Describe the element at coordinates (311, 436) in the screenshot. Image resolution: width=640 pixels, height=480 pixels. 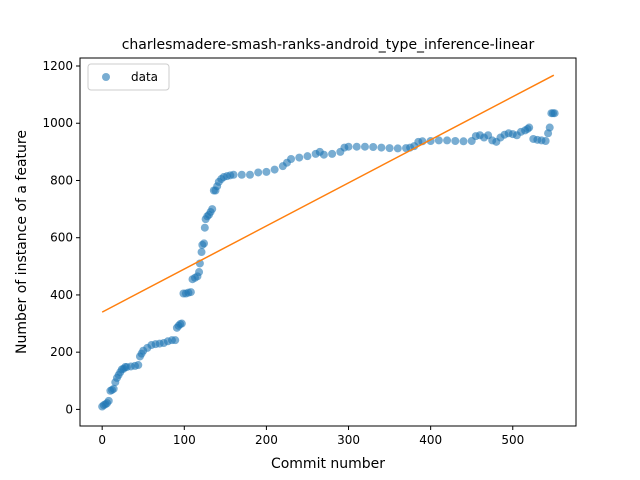
I see `x-axis: 0 100 200 300 400 500` at that location.